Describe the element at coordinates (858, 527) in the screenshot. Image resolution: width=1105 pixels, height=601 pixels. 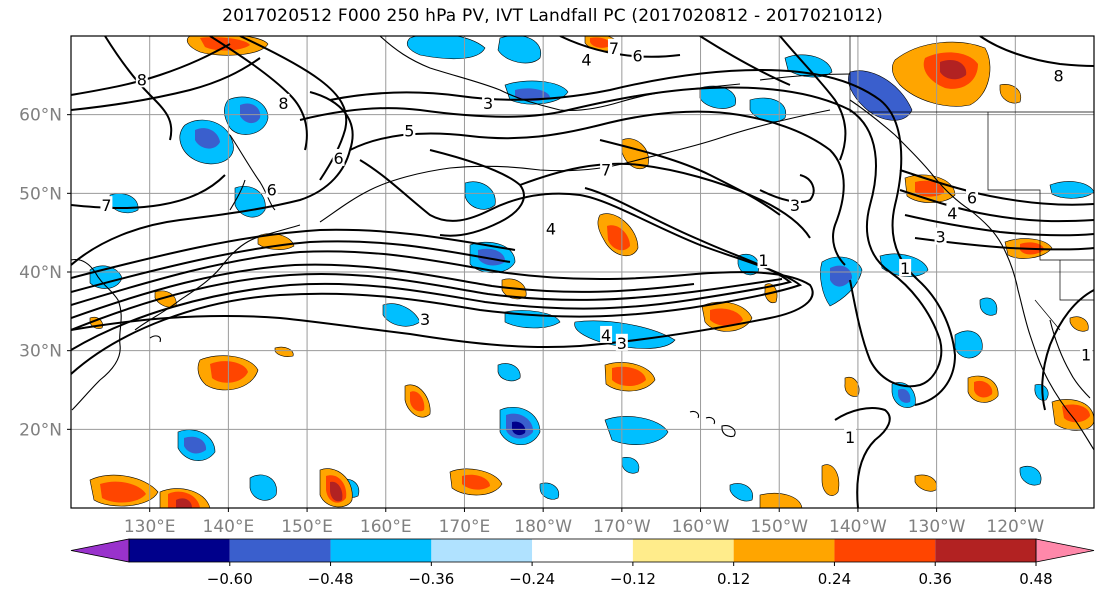
I see `lon-tick-label: 140°W` at that location.